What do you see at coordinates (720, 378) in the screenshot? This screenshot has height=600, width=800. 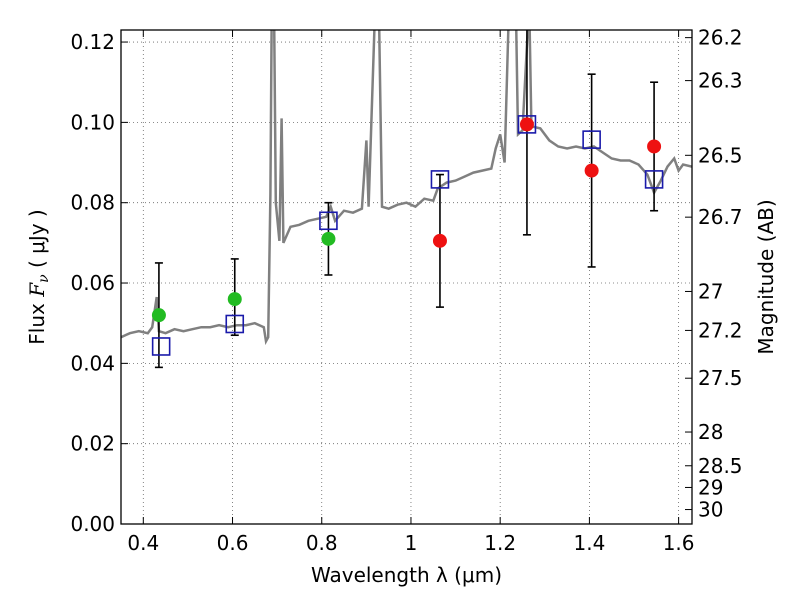 I see `mag-tick-label: 27.5` at bounding box center [720, 378].